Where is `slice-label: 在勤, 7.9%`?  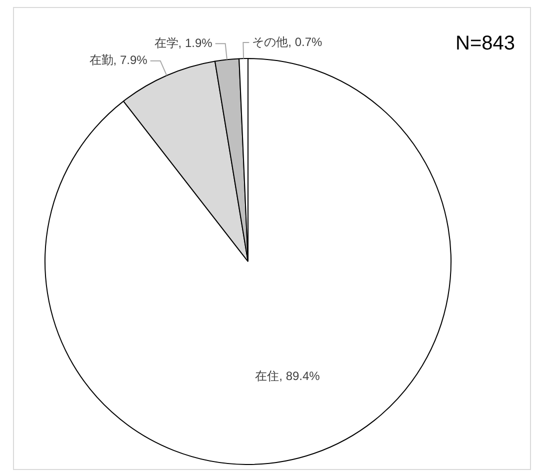 slice-label: 在勤, 7.9% is located at coordinates (118, 60).